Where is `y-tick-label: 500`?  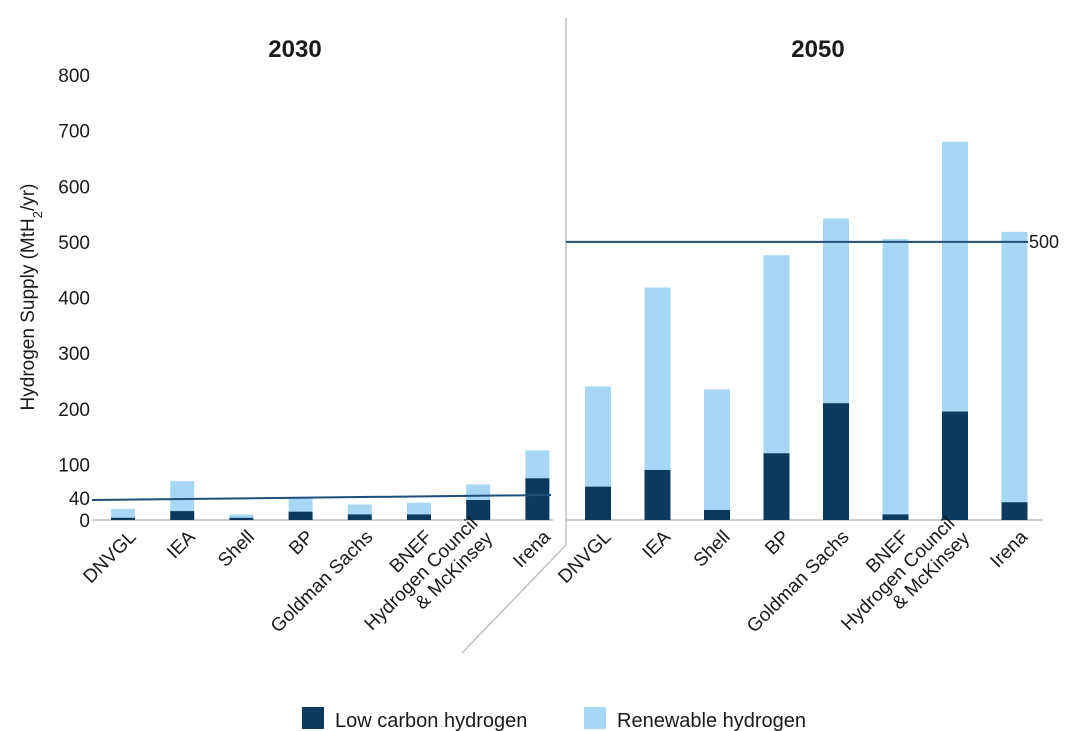 y-tick-label: 500 is located at coordinates (74, 243).